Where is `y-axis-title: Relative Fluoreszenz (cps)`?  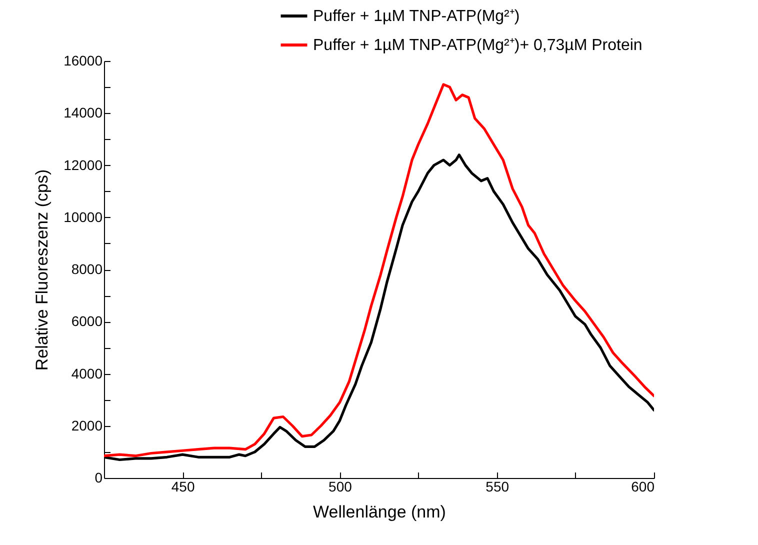
y-axis-title: Relative Fluoreszenz (cps) is located at coordinates (42, 270).